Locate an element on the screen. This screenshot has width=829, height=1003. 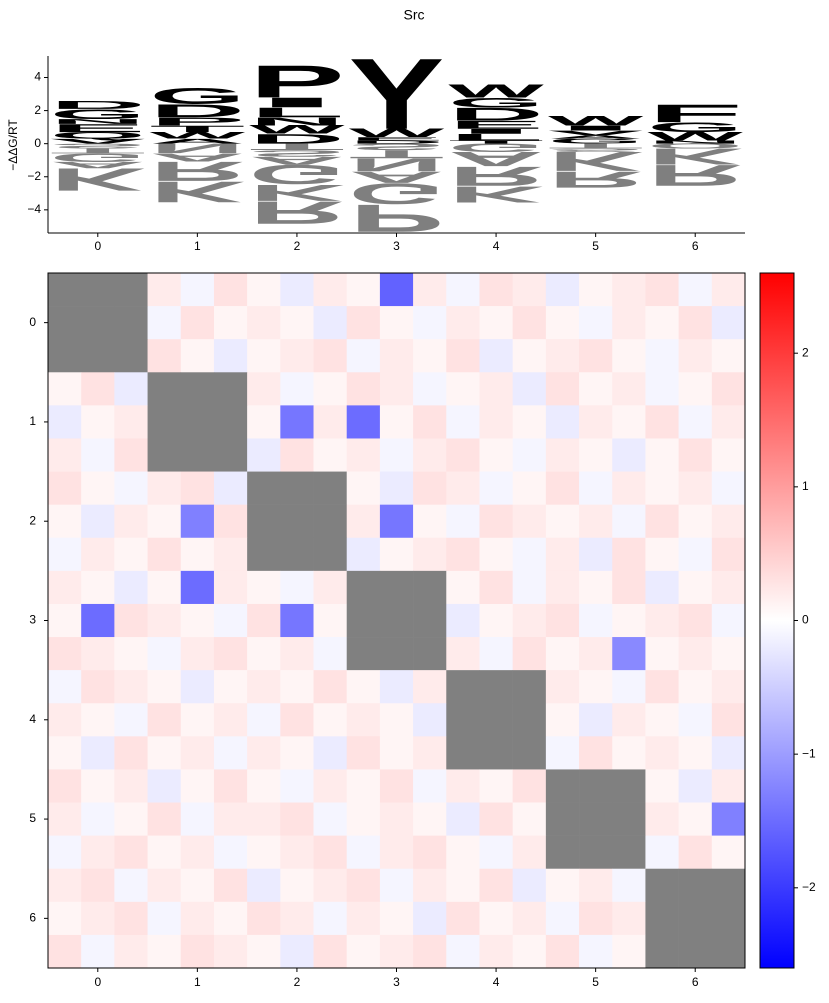
colorbar-tick-label: 0 is located at coordinates (805, 620).